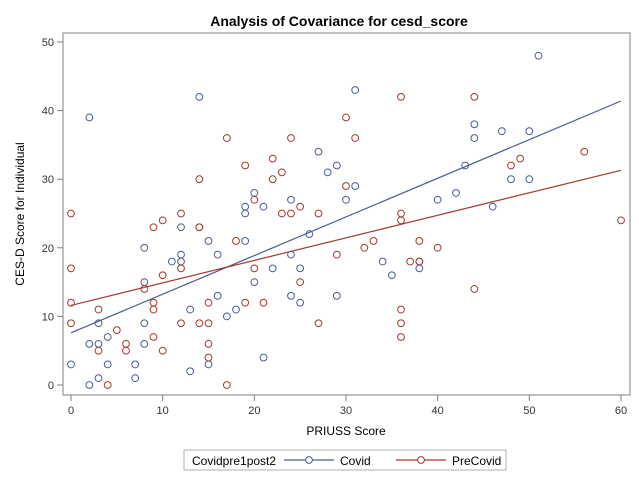 This screenshot has width=639, height=479. I want to click on y-tick-label: 40, so click(48, 112).